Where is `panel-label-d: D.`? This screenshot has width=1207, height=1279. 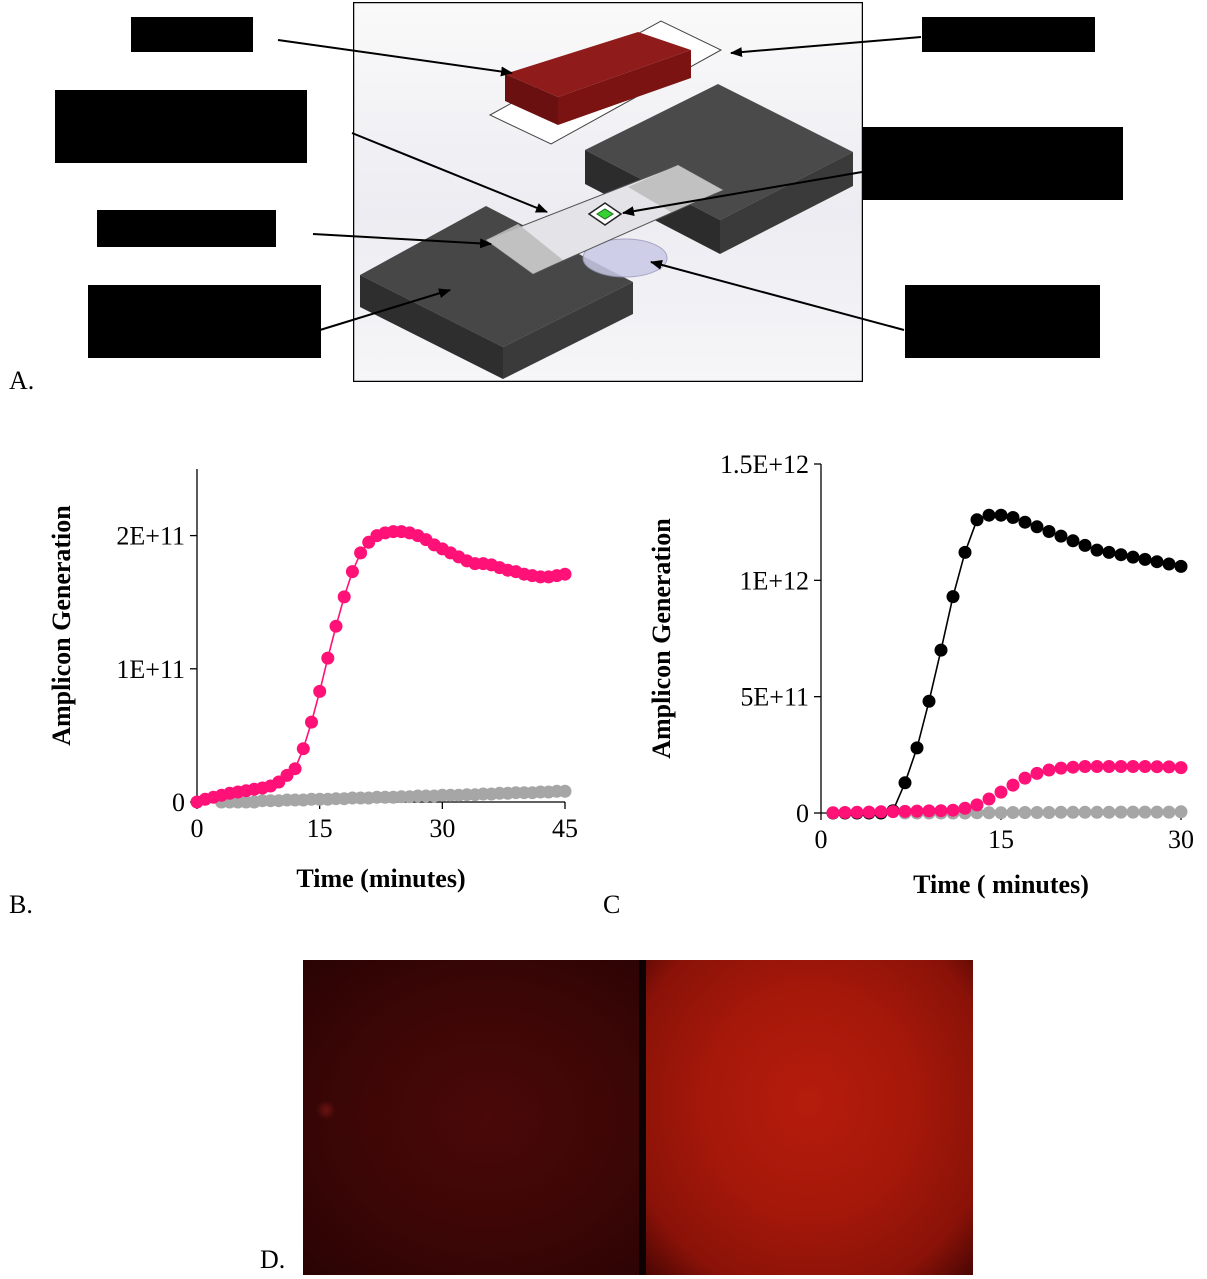 panel-label-d: D. is located at coordinates (273, 1259).